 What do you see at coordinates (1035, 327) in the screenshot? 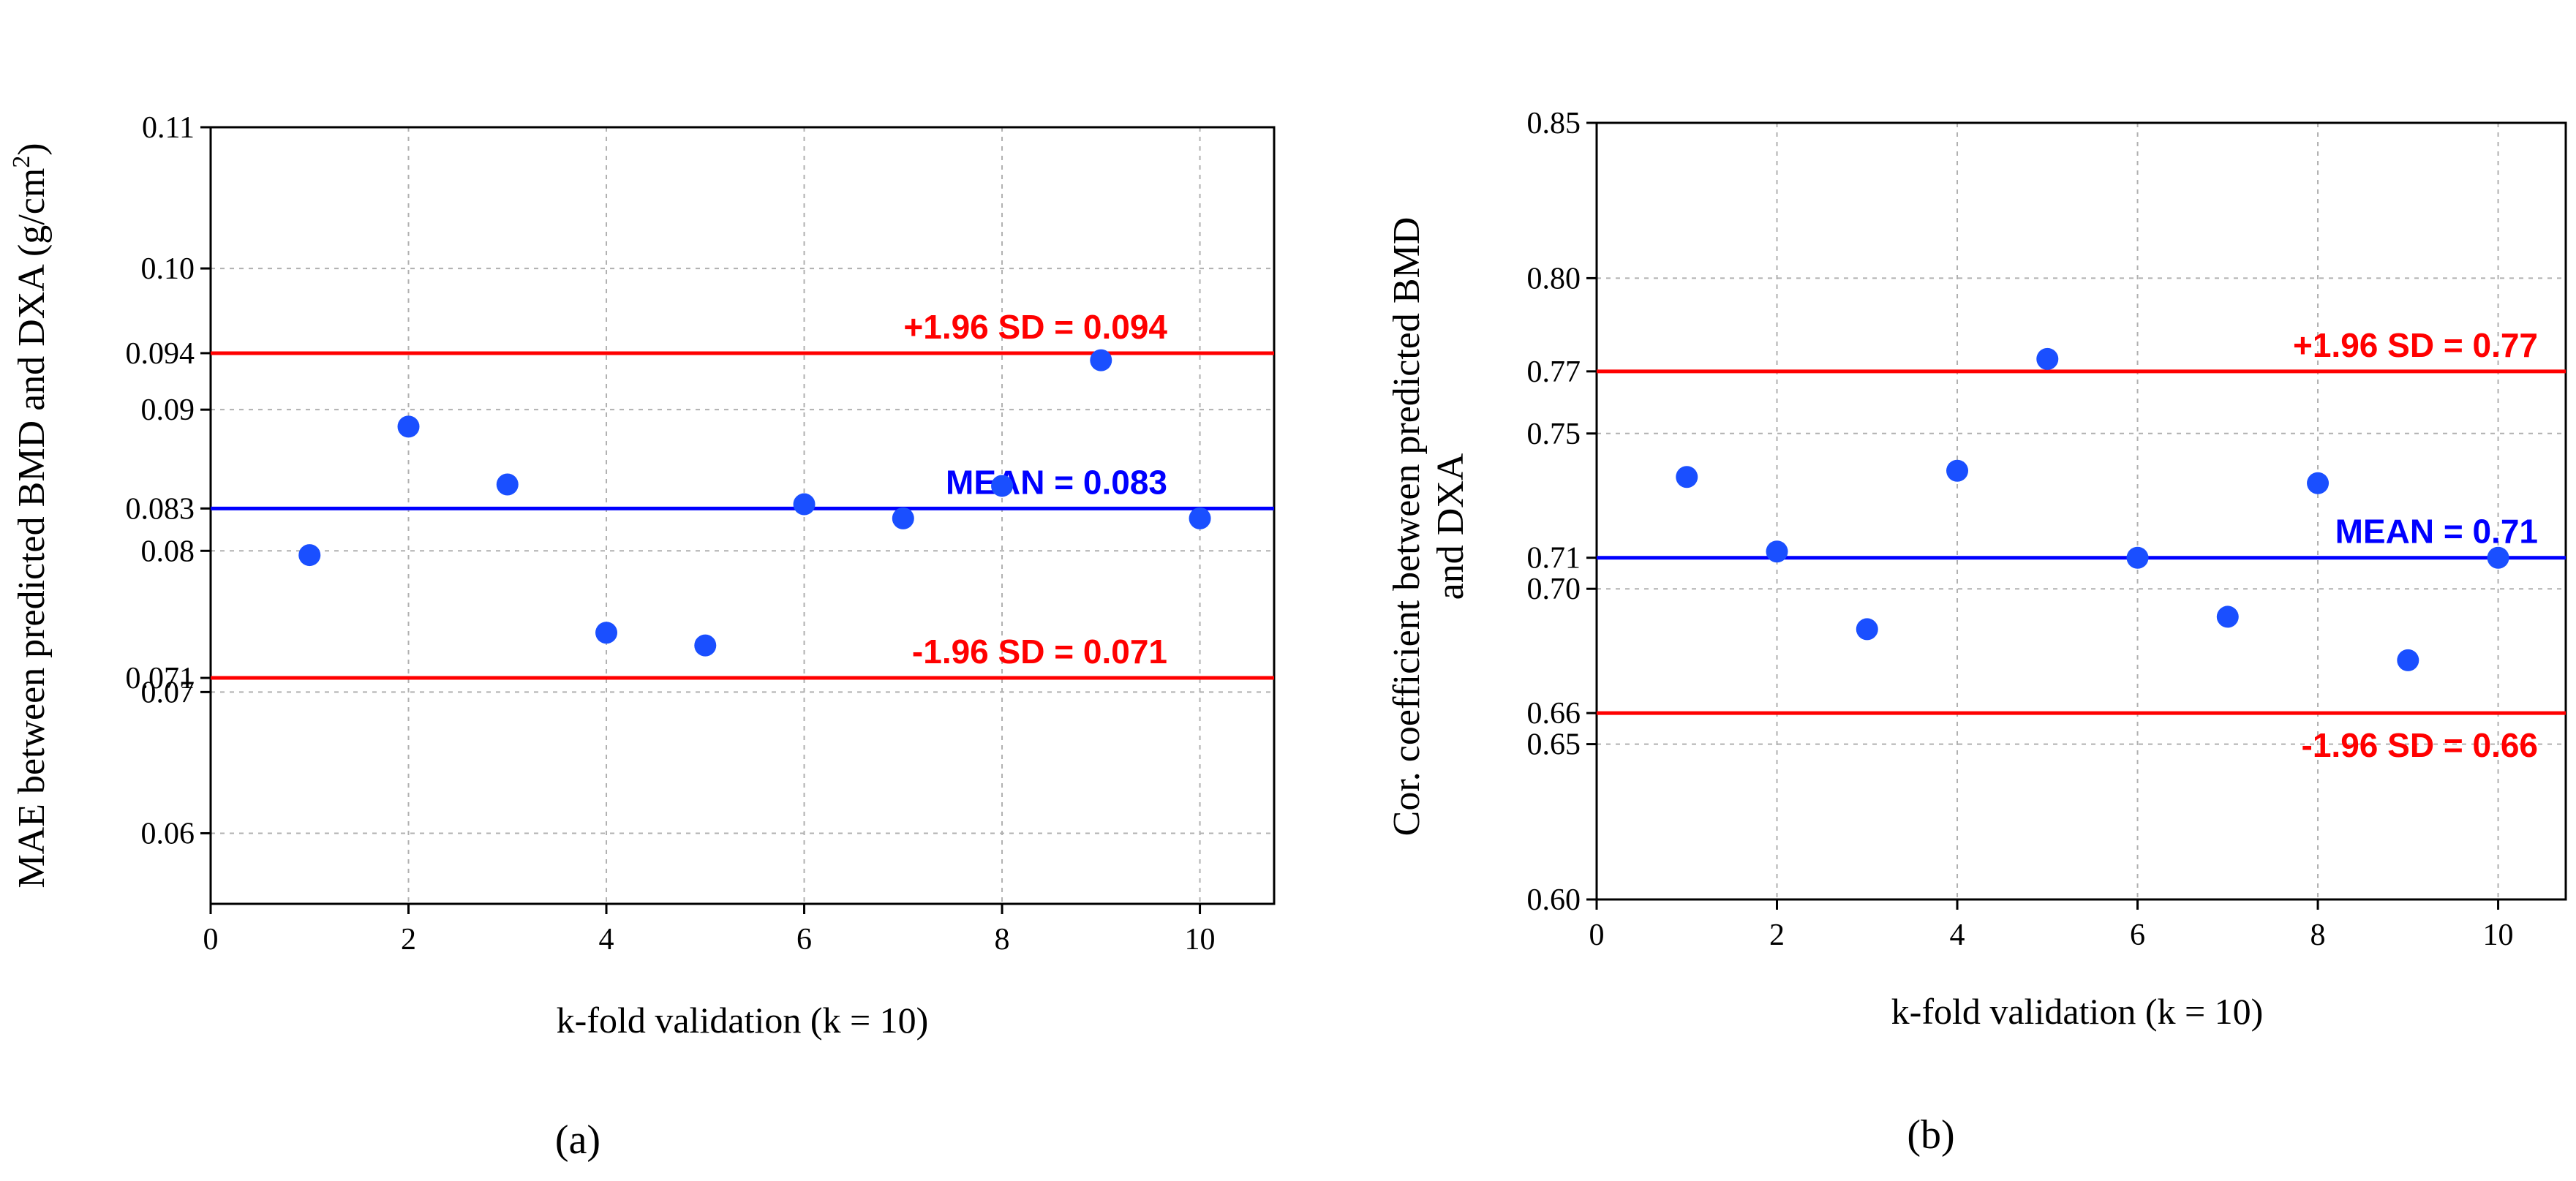
I see `reference-label-upper: +1.96 SD = 0.094` at bounding box center [1035, 327].